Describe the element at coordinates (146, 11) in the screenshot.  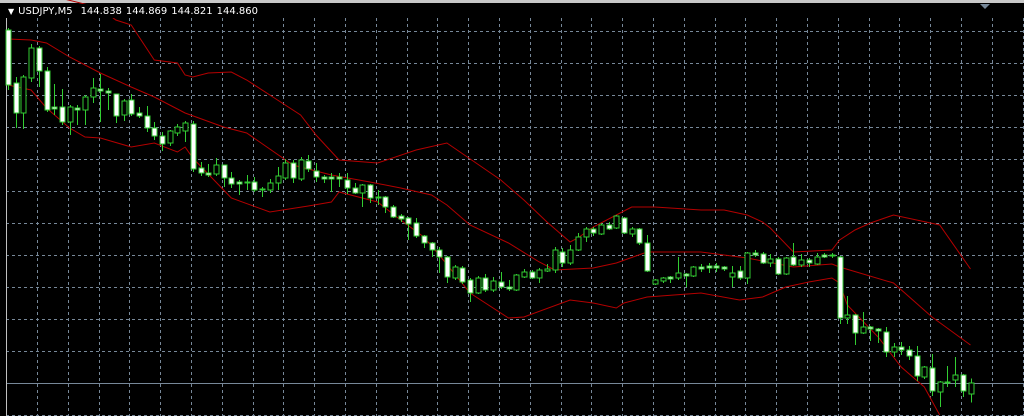
I see `ohlc-high: 144.869` at that location.